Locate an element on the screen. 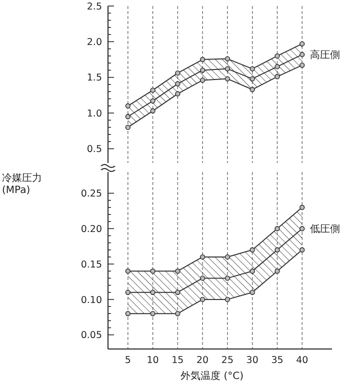 This screenshot has width=341, height=382. y-tick-label: 0.10 is located at coordinates (91, 300).